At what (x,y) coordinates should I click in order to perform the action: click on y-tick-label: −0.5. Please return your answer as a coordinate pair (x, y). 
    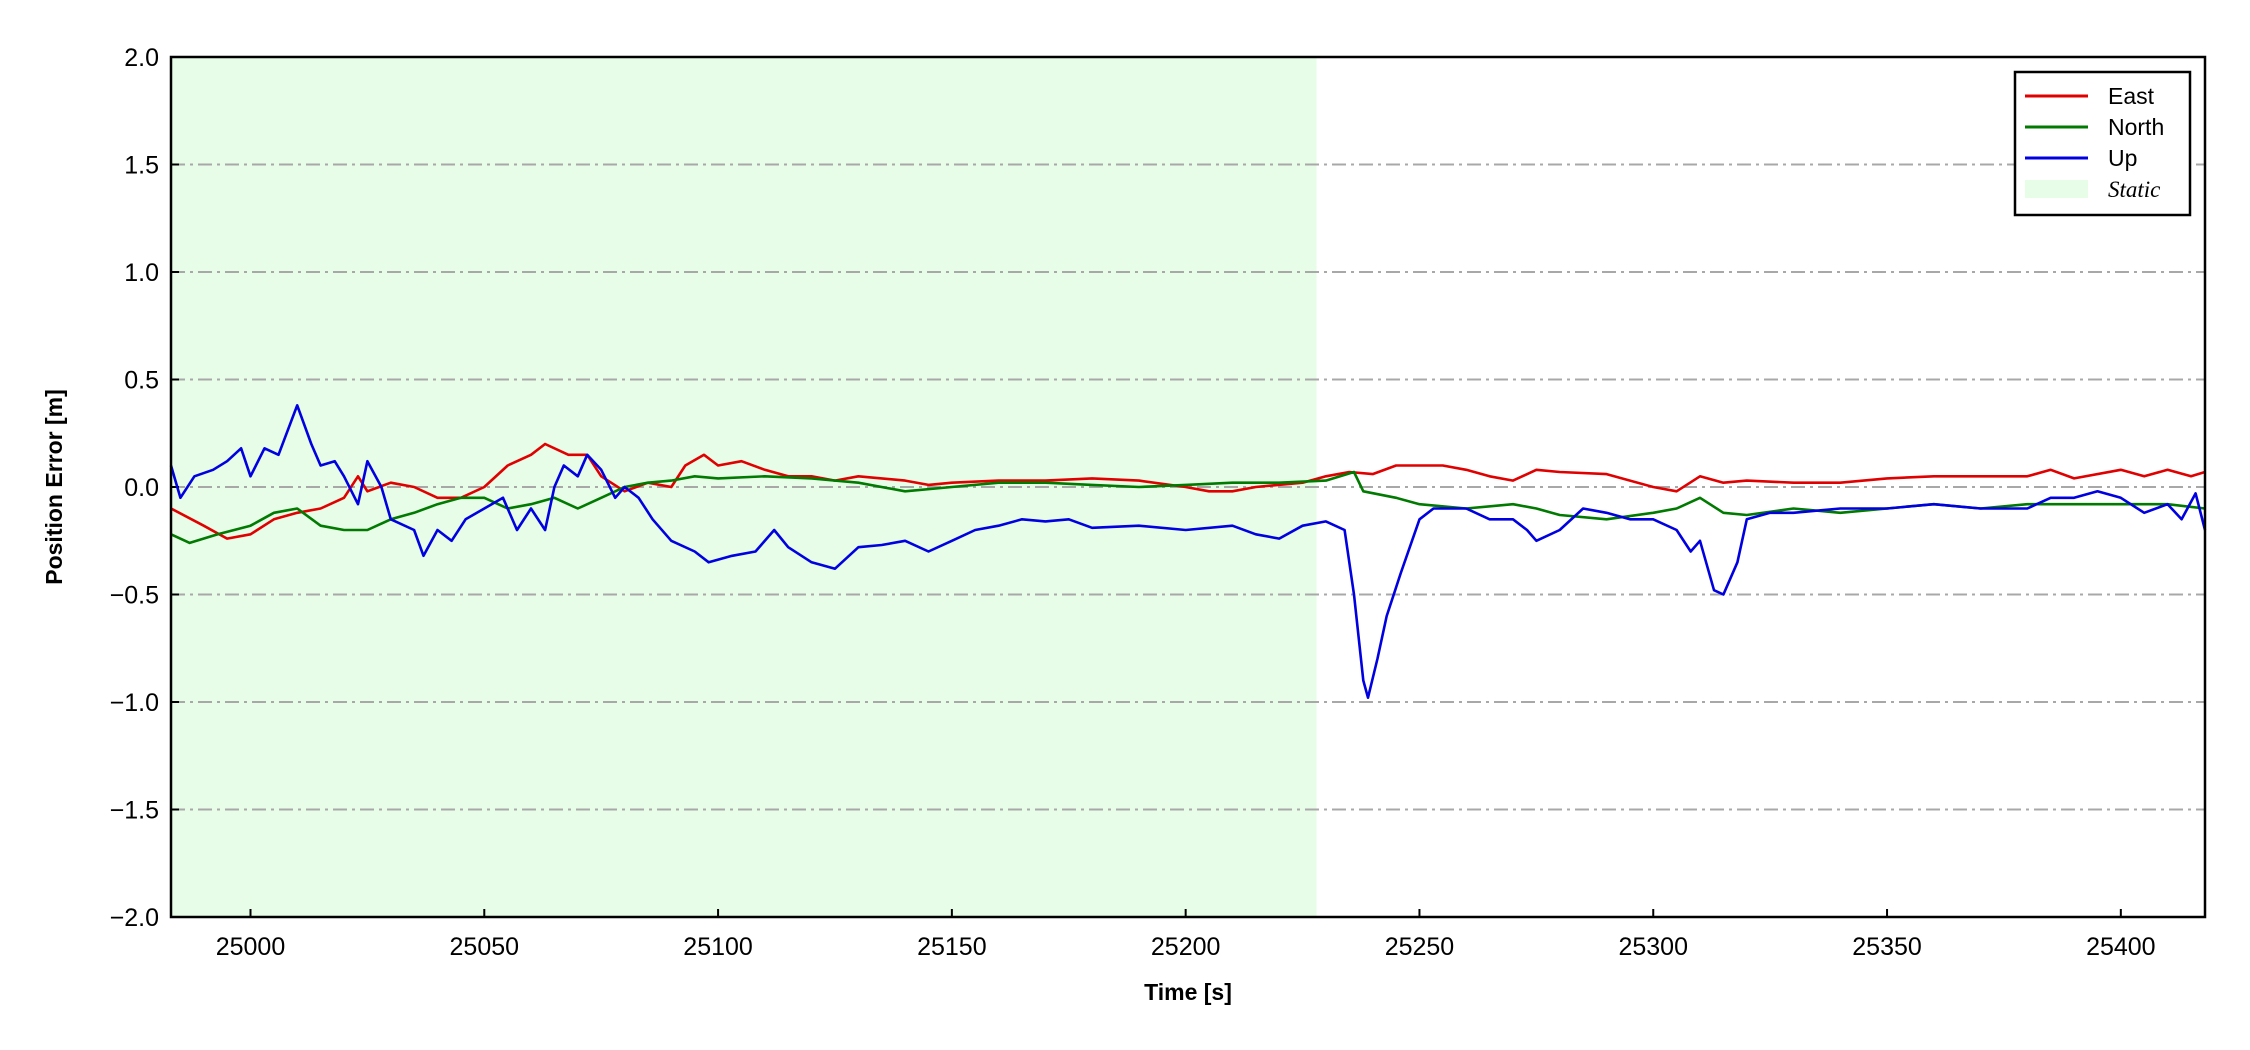
    Looking at the image, I should click on (134, 596).